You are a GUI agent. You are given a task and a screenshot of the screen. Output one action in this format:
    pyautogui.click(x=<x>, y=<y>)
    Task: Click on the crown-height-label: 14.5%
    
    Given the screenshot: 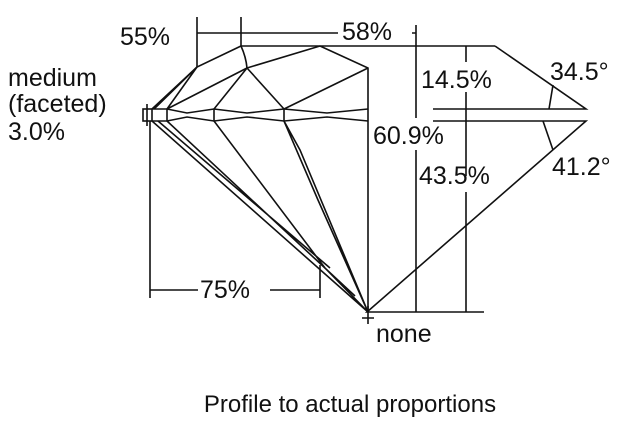 What is the action you would take?
    pyautogui.click(x=456, y=80)
    